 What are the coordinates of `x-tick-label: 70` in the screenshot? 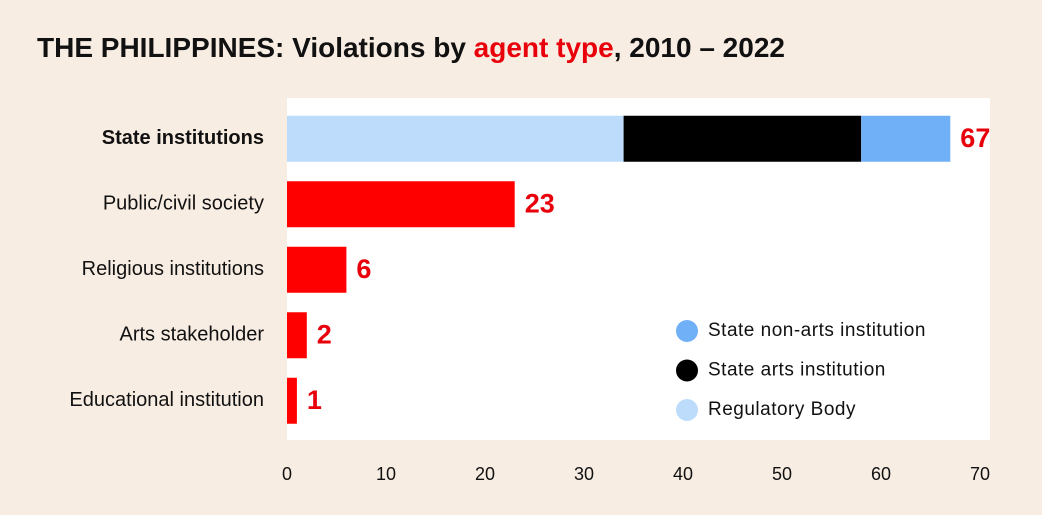 It's located at (980, 474).